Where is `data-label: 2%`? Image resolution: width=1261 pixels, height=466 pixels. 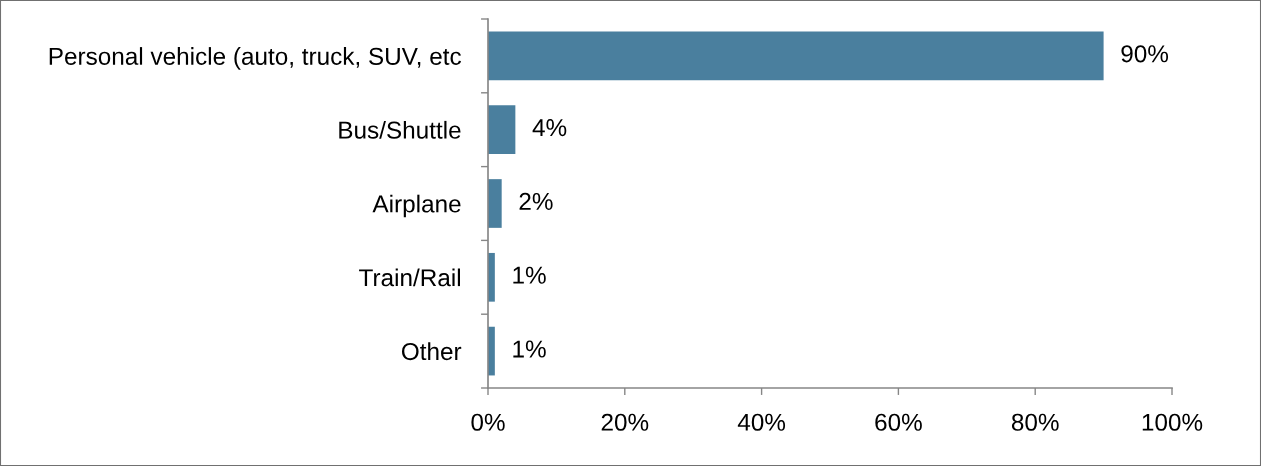 data-label: 2% is located at coordinates (536, 201).